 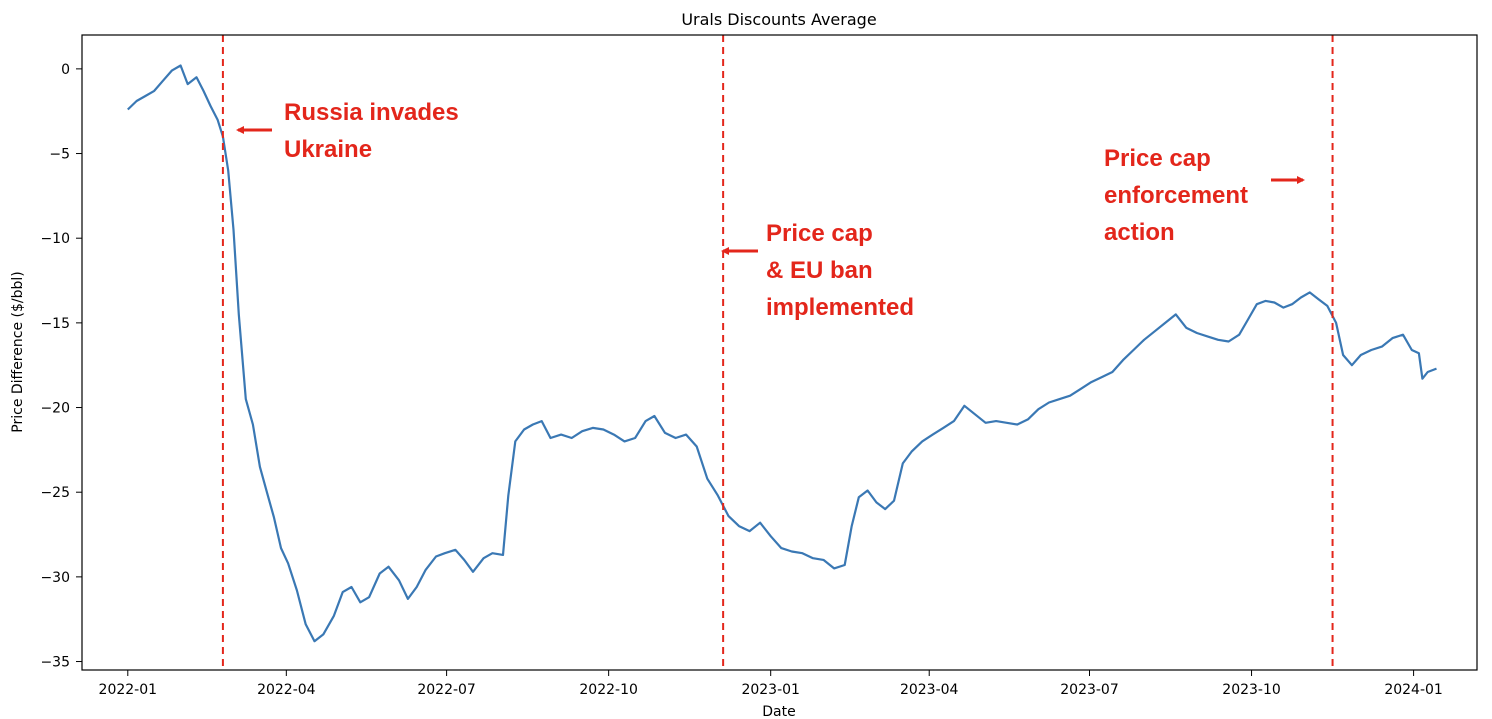 I want to click on y-tick-label: −30, so click(x=55, y=578).